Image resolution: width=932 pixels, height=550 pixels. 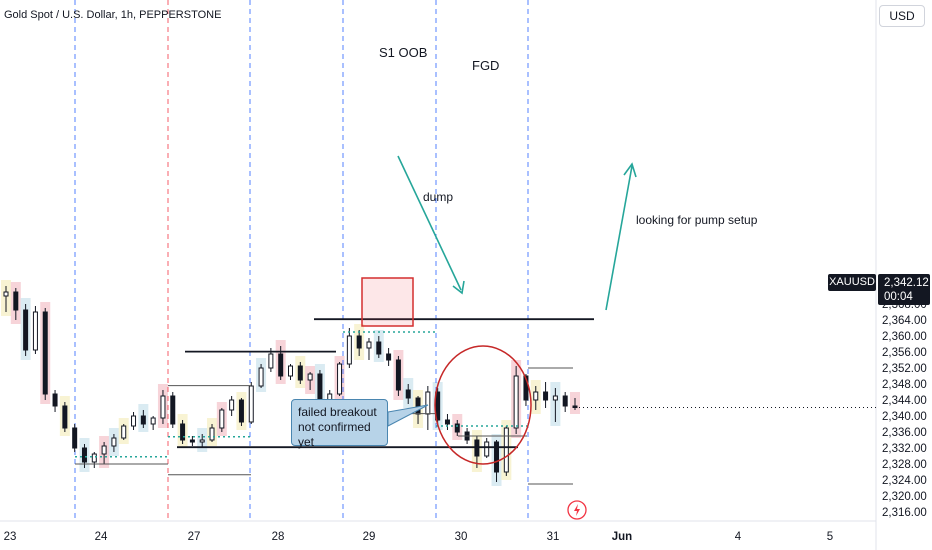 What do you see at coordinates (369, 537) in the screenshot?
I see `x-tick-label: 29` at bounding box center [369, 537].